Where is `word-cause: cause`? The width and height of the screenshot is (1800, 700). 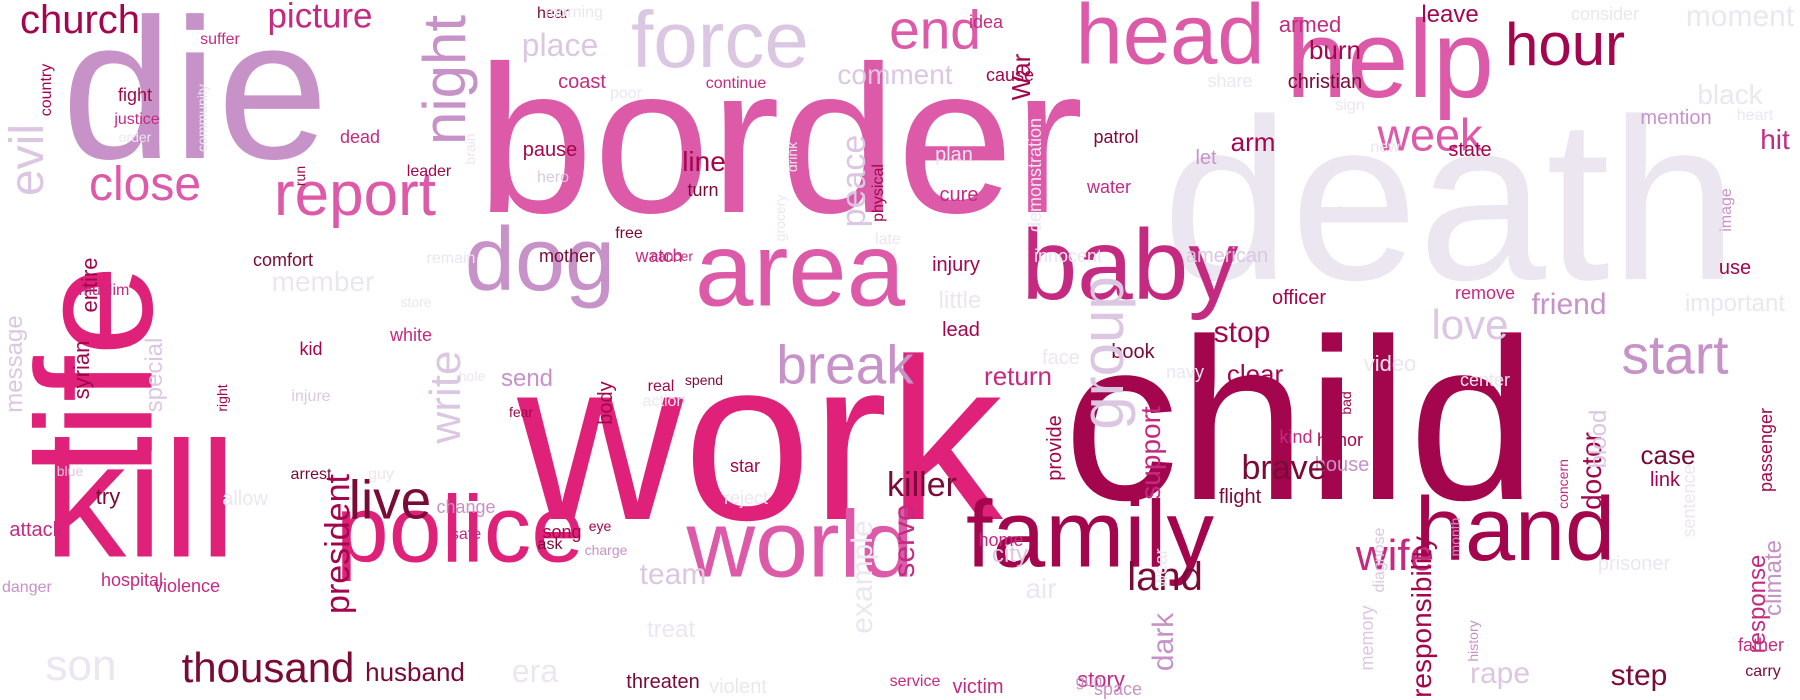
word-cause: cause is located at coordinates (1010, 75).